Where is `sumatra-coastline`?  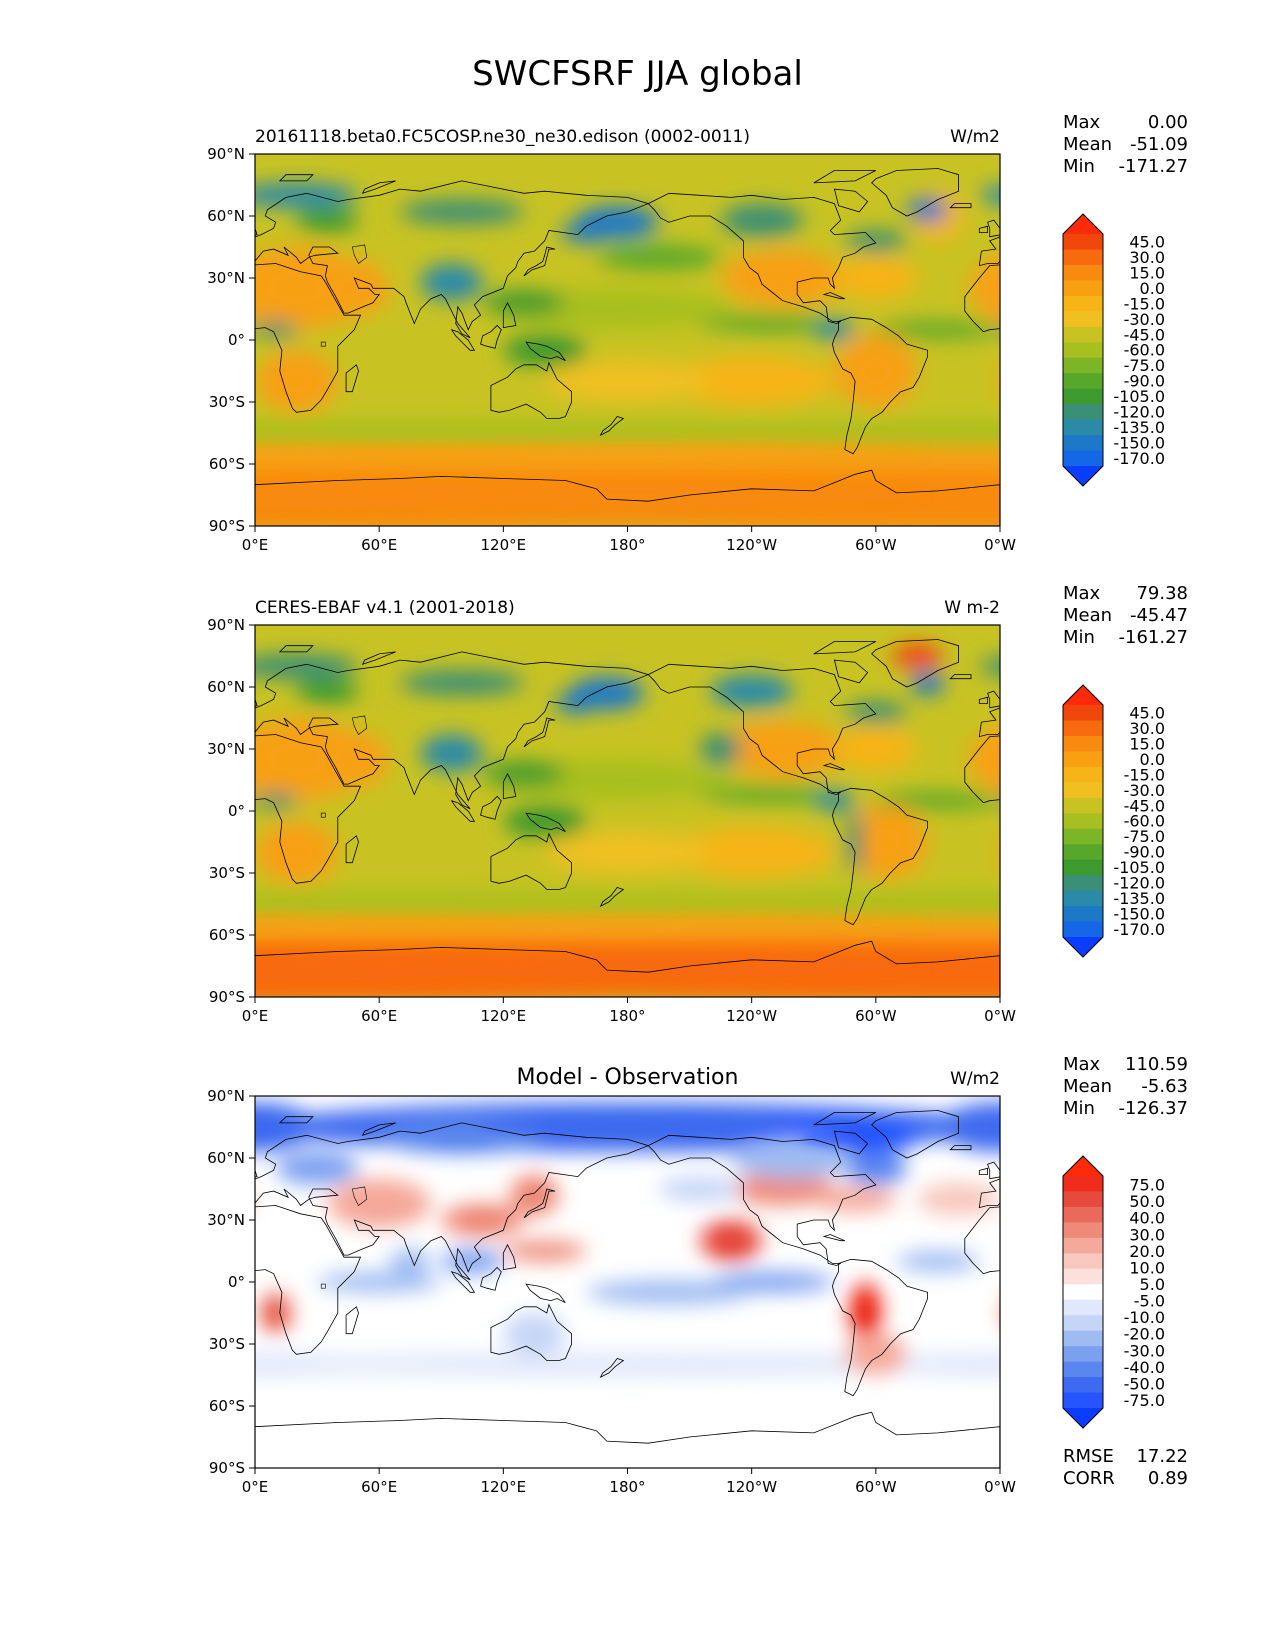 sumatra-coastline is located at coordinates (463, 810).